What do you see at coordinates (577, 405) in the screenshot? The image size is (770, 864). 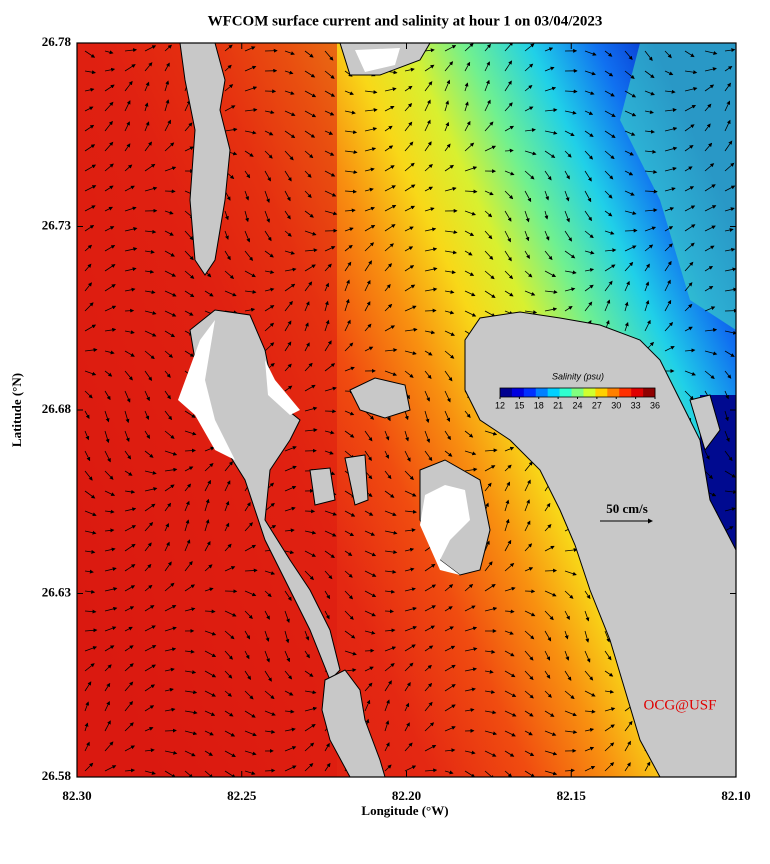 I see `colorbar-tick-label: 24` at bounding box center [577, 405].